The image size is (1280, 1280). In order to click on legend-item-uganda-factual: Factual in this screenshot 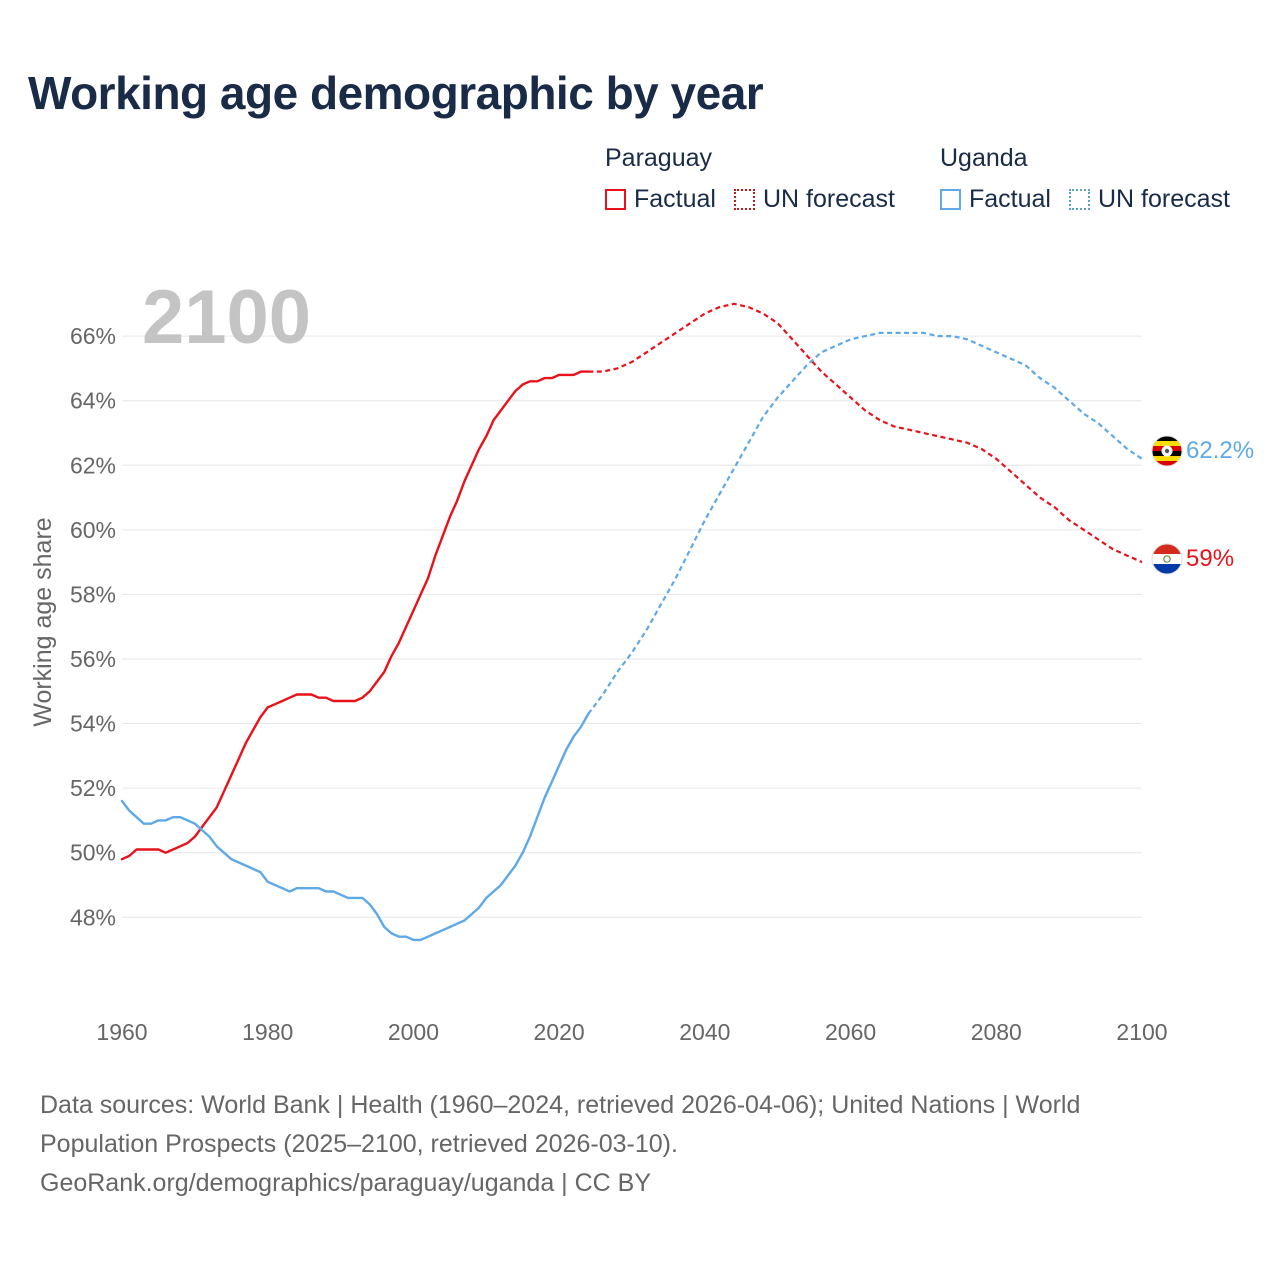, I will do `click(995, 199)`.